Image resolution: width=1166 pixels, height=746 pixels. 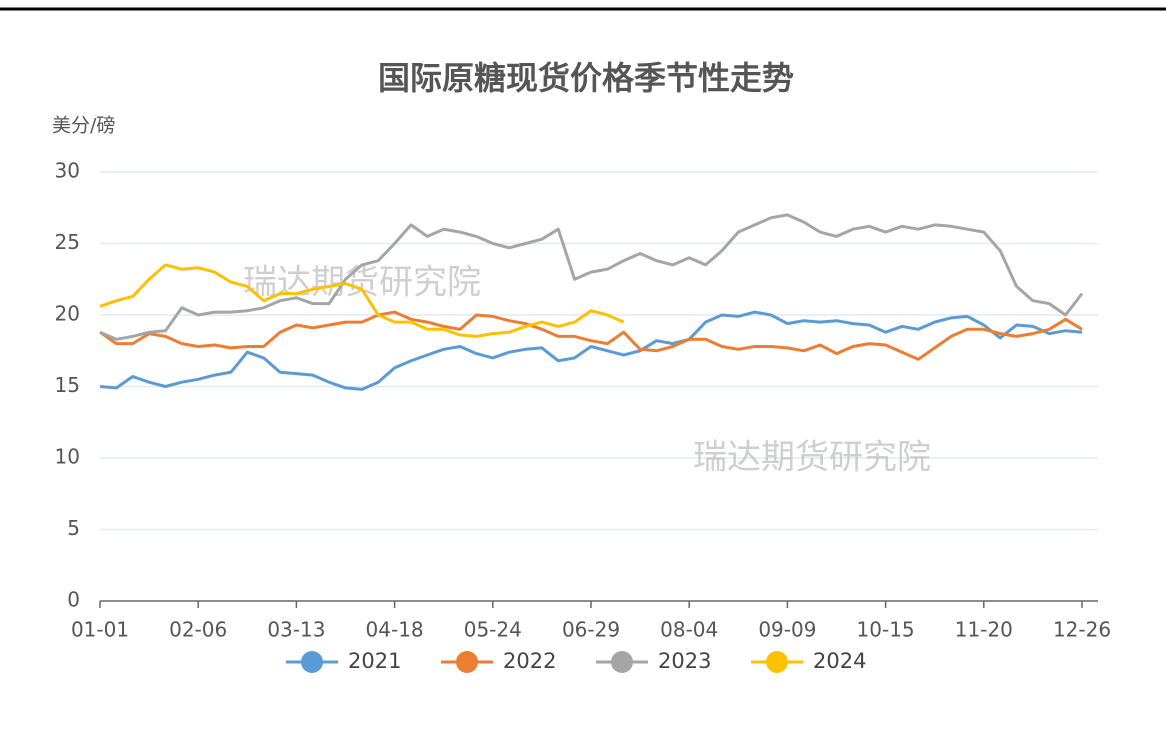 What do you see at coordinates (67, 171) in the screenshot?
I see `y-tick-label: 30` at bounding box center [67, 171].